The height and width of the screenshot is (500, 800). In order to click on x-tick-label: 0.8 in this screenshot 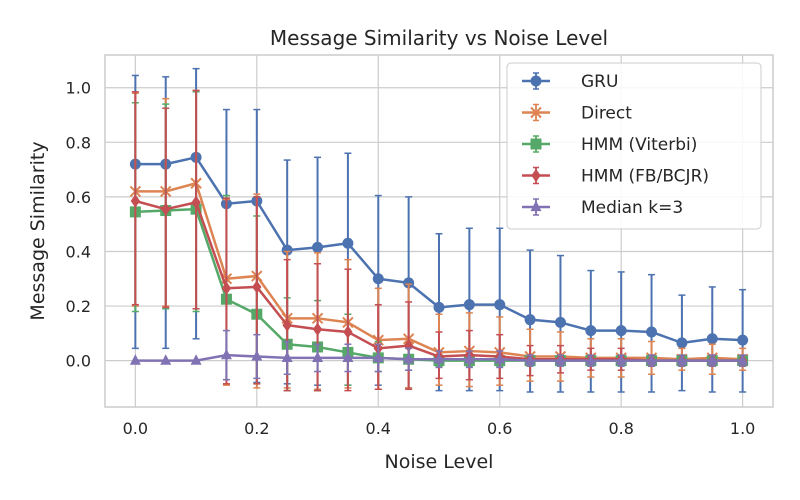, I will do `click(620, 428)`.